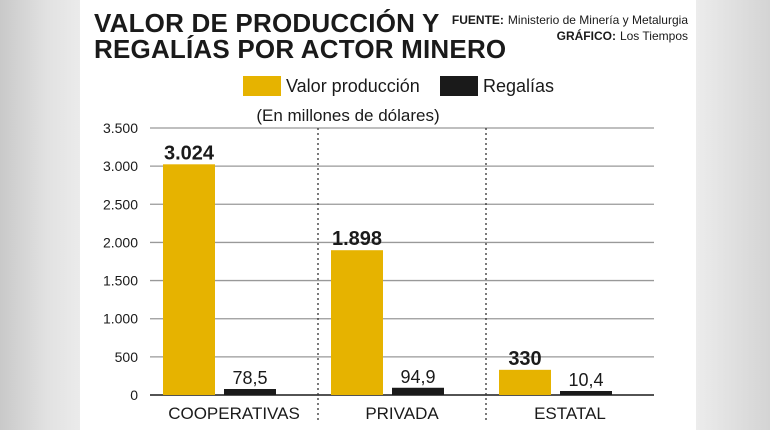  I want to click on data-label-valor: 1.898, so click(357, 239).